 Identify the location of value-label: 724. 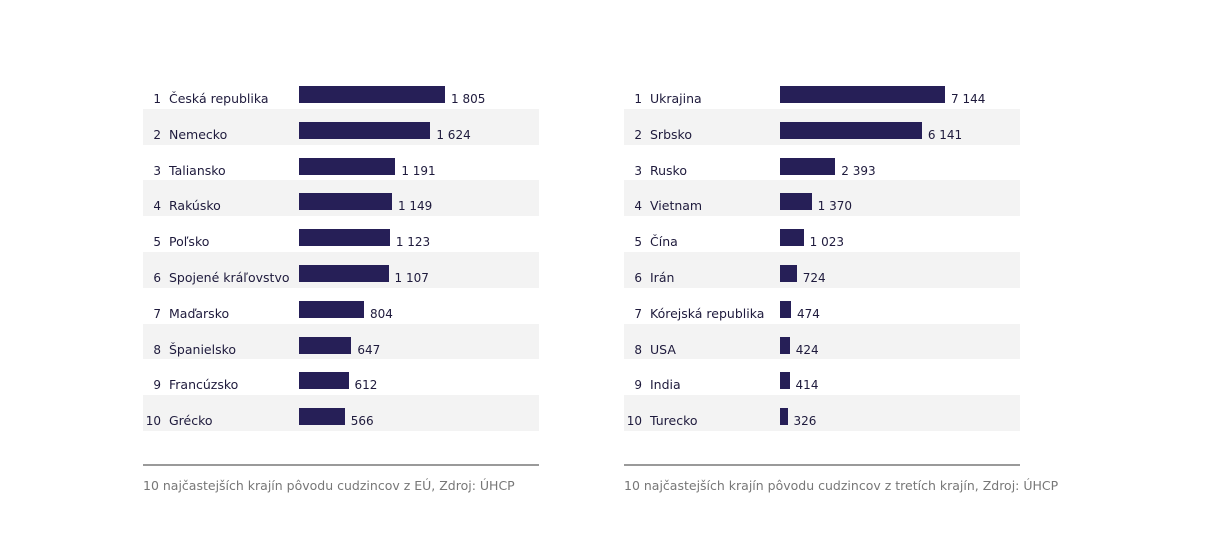
(814, 277).